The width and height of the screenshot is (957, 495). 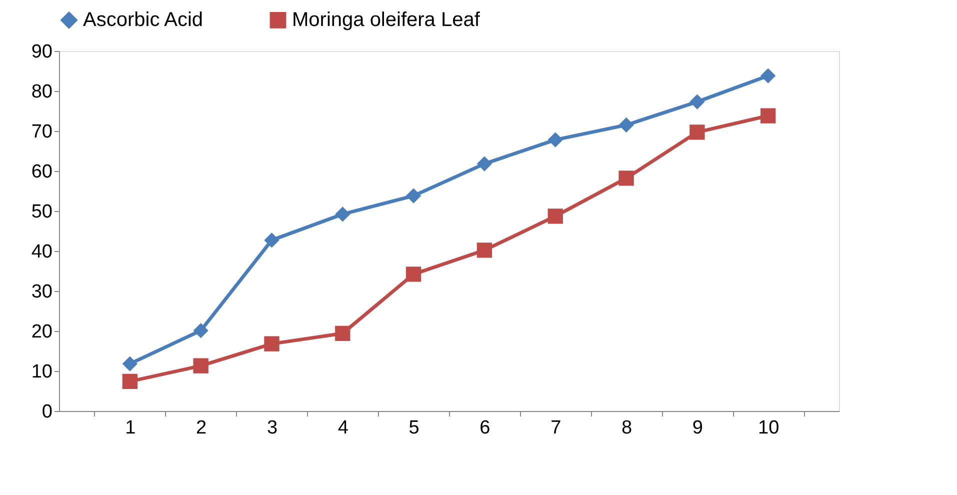 I want to click on y-tick-label: 30, so click(x=41, y=292).